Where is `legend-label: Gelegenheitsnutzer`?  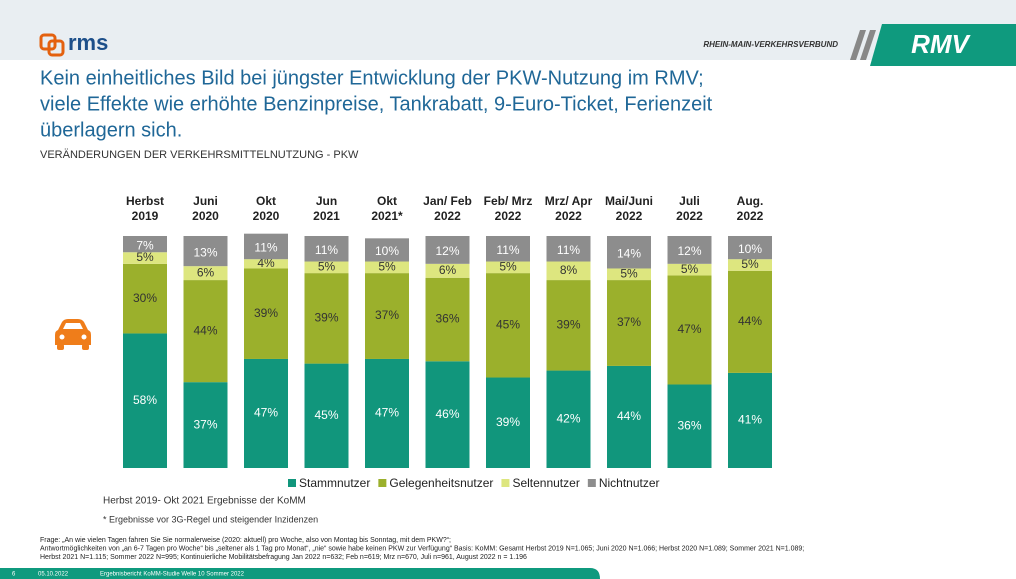
legend-label: Gelegenheitsnutzer is located at coordinates (441, 483).